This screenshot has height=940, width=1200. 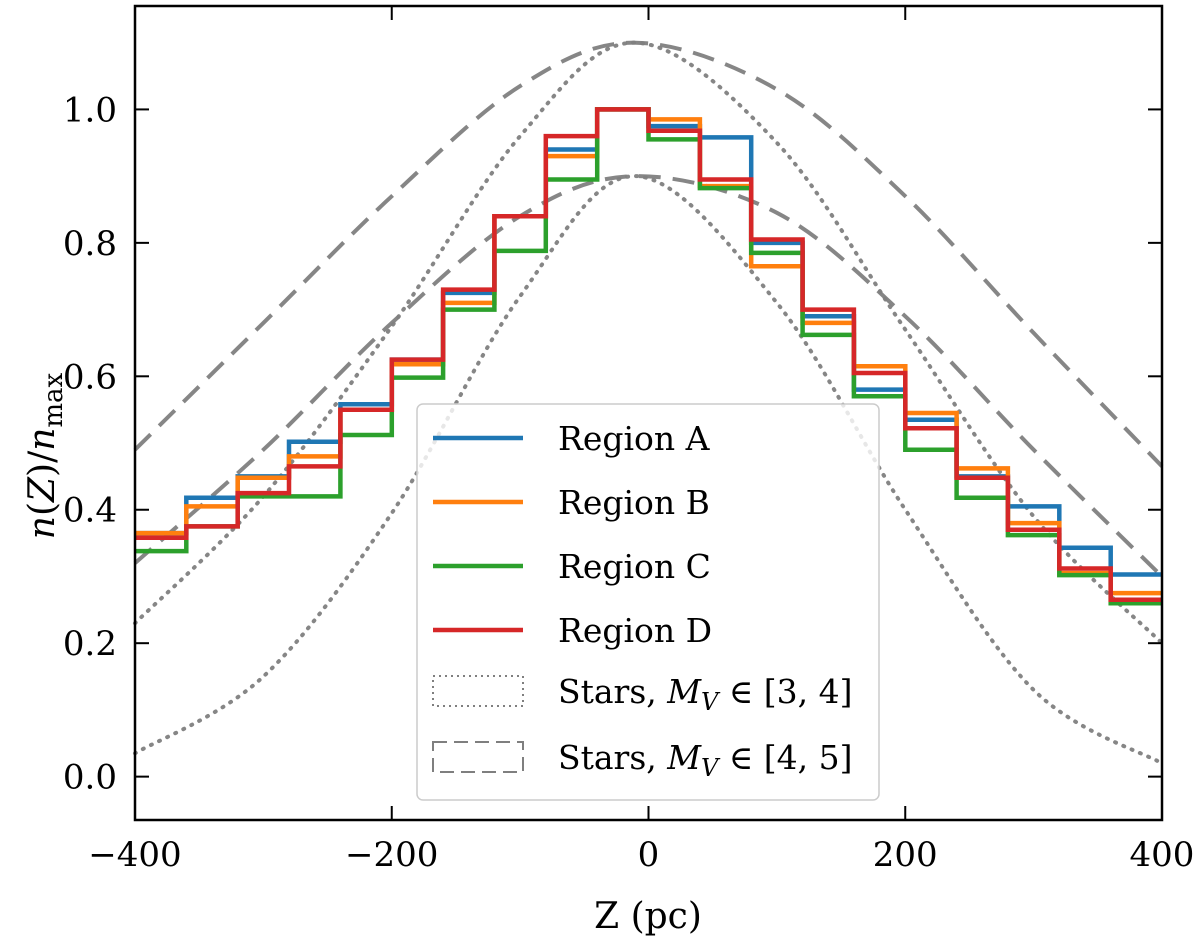 What do you see at coordinates (54, 399) in the screenshot?
I see `y-label-subscript: max` at bounding box center [54, 399].